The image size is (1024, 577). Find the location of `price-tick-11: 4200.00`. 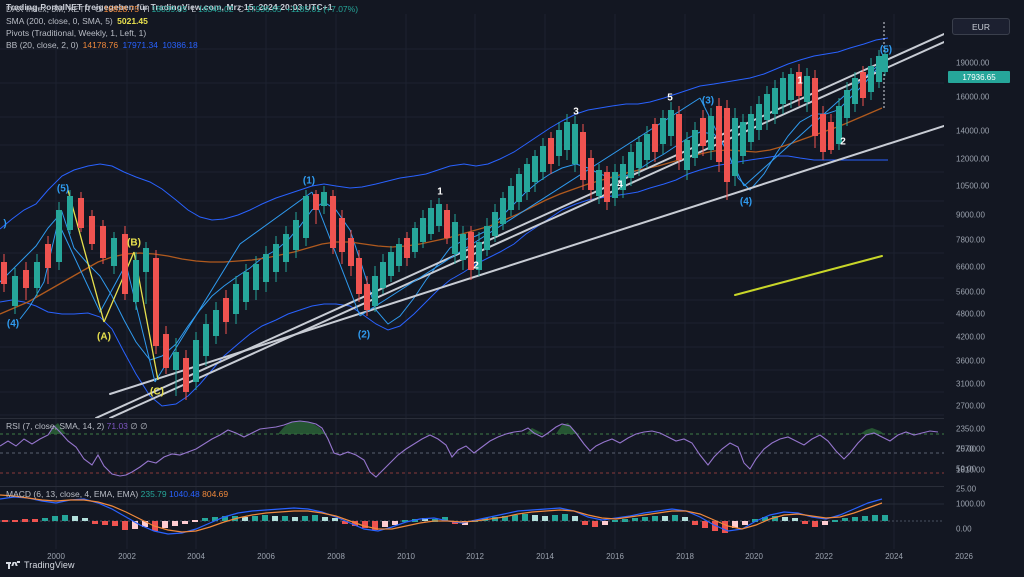

price-tick-11: 4200.00 is located at coordinates (970, 337).